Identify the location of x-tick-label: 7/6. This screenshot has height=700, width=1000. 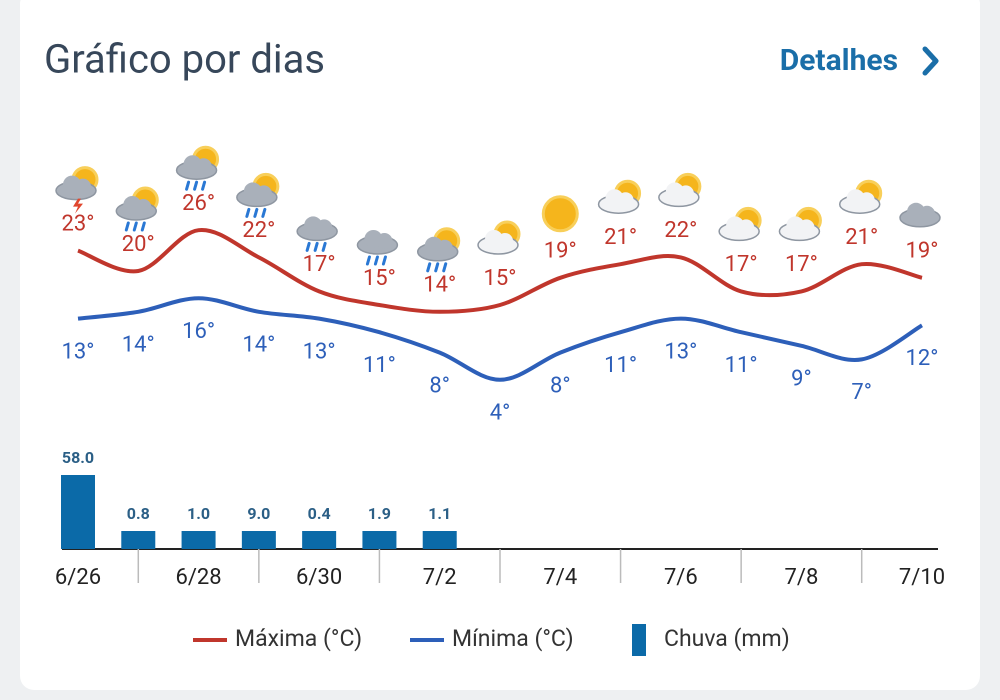
(681, 577).